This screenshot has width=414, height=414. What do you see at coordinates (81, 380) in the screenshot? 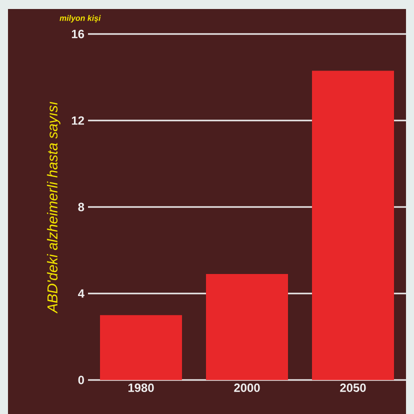
I see `y-tick-label: 0` at bounding box center [81, 380].